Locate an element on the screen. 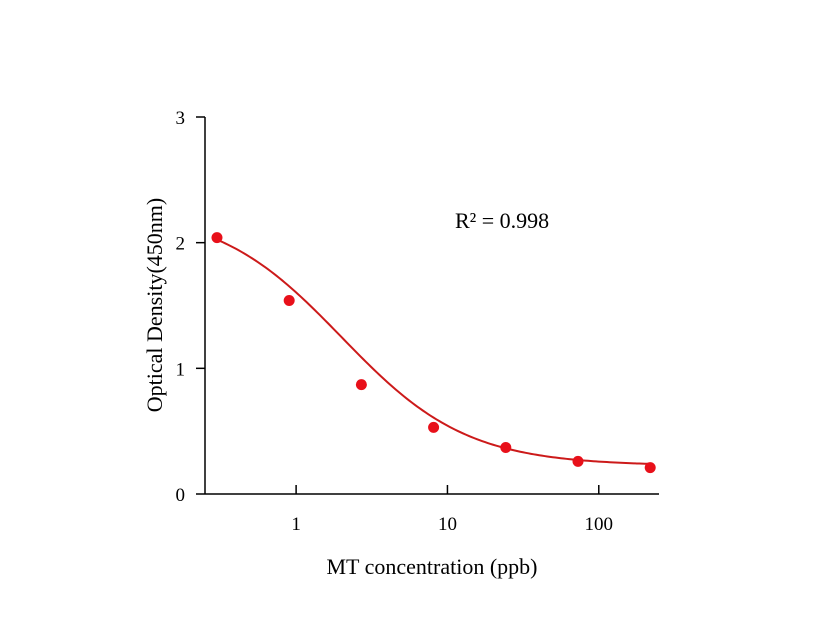 Image resolution: width=816 pixels, height=640 pixels. x-tick-label: 100 is located at coordinates (599, 524).